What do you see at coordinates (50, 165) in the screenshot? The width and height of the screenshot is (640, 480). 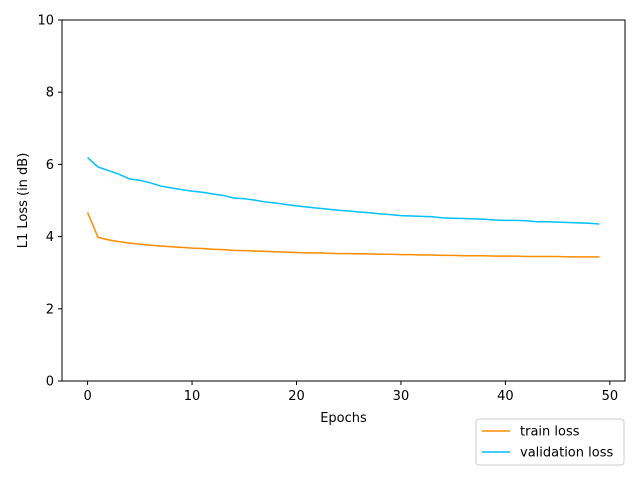 I see `y-tick-label: 6` at bounding box center [50, 165].